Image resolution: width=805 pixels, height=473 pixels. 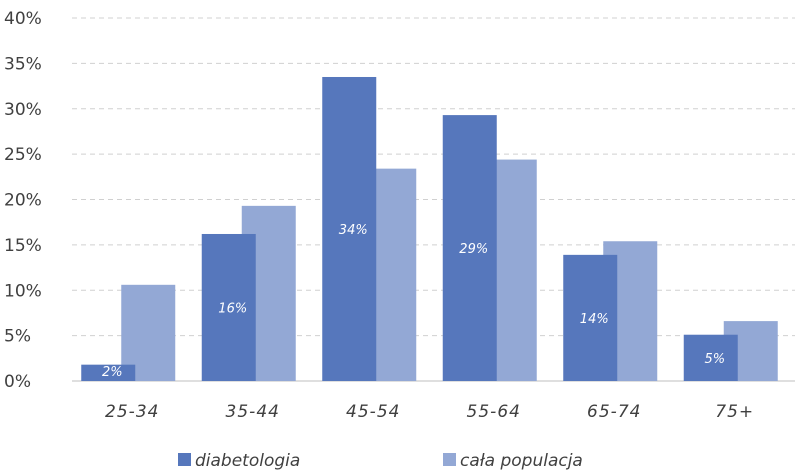 I want to click on x-tick-label: 35-44, so click(x=253, y=412).